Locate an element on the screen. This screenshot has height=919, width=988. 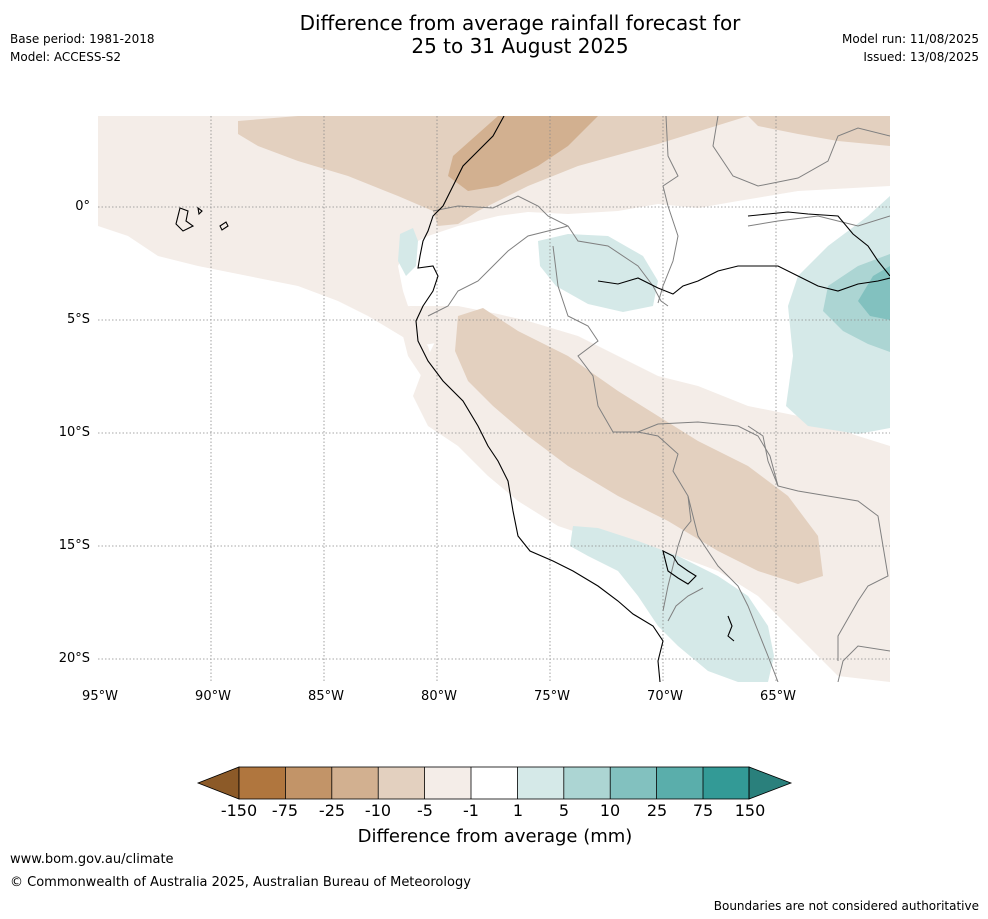
lon-label-65w: 65°W is located at coordinates (778, 696).